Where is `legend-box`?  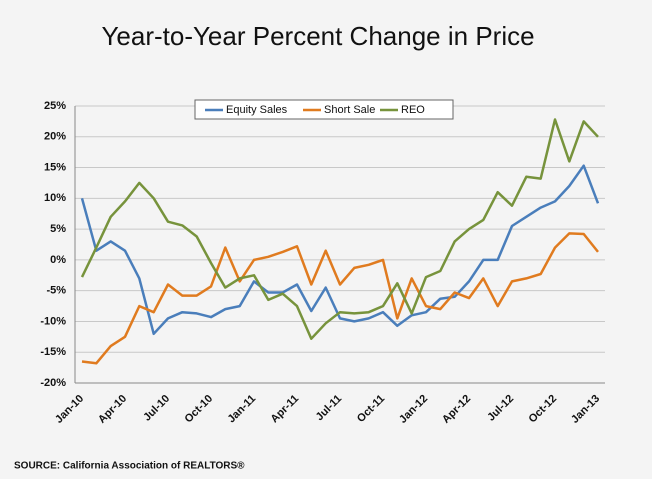
legend-box is located at coordinates (324, 109).